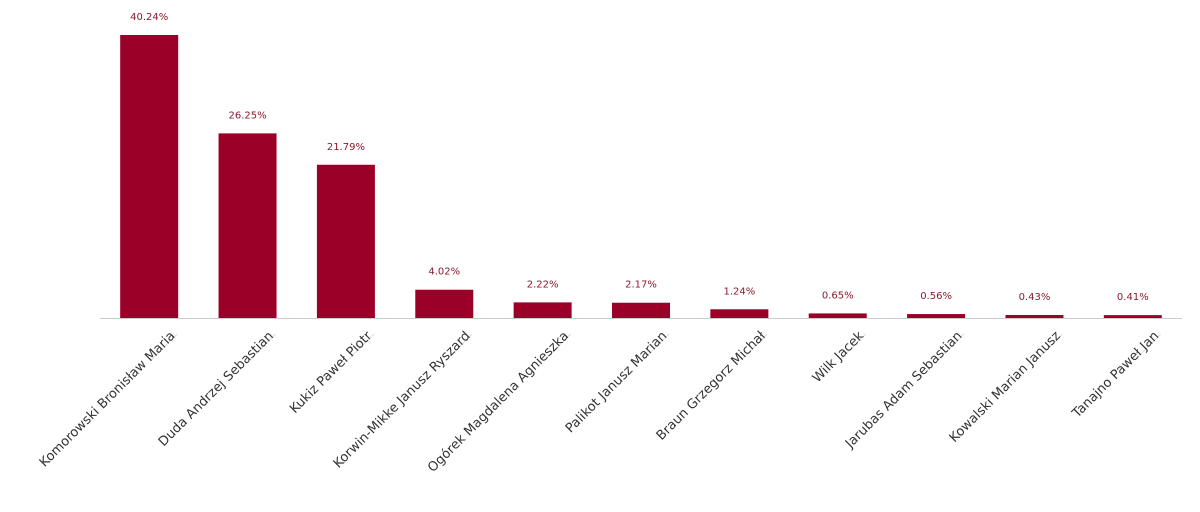 Image resolution: width=1200 pixels, height=512 pixels. Describe the element at coordinates (444, 272) in the screenshot. I see `value-label: 4.02%` at that location.